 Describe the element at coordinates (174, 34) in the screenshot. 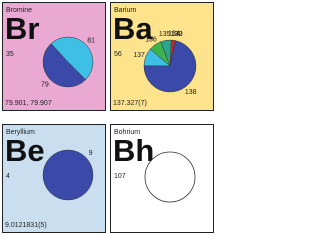

I see `slice-label: 134` at that location.